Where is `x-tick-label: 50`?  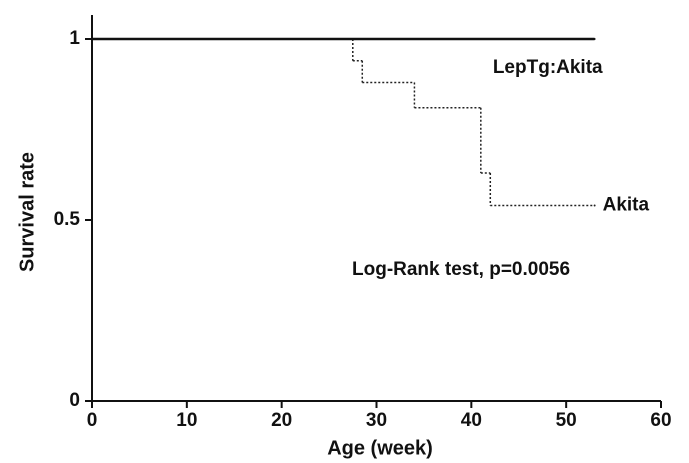 x-tick-label: 50 is located at coordinates (566, 420).